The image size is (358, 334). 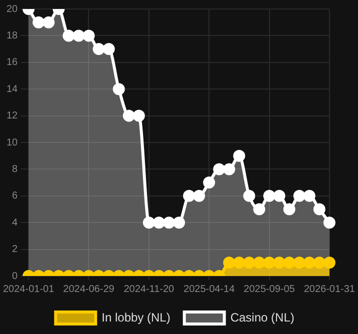 I want to click on y-tick-label: 12, so click(x=12, y=116).